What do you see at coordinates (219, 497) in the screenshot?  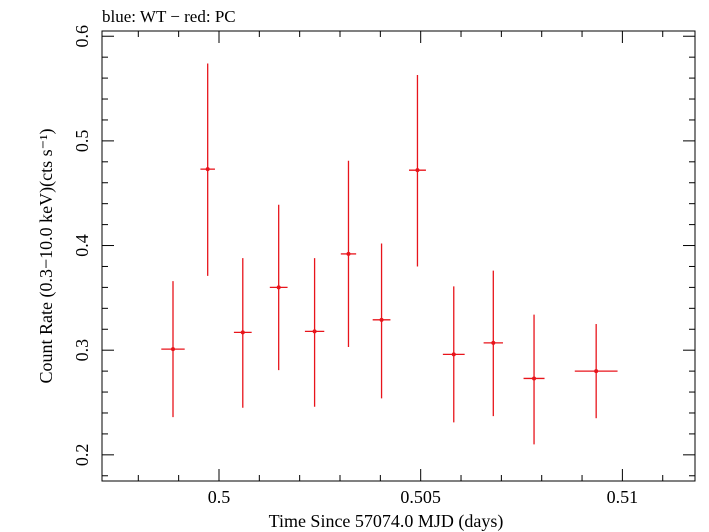 I see `x-tick-label: 0.5` at bounding box center [219, 497].